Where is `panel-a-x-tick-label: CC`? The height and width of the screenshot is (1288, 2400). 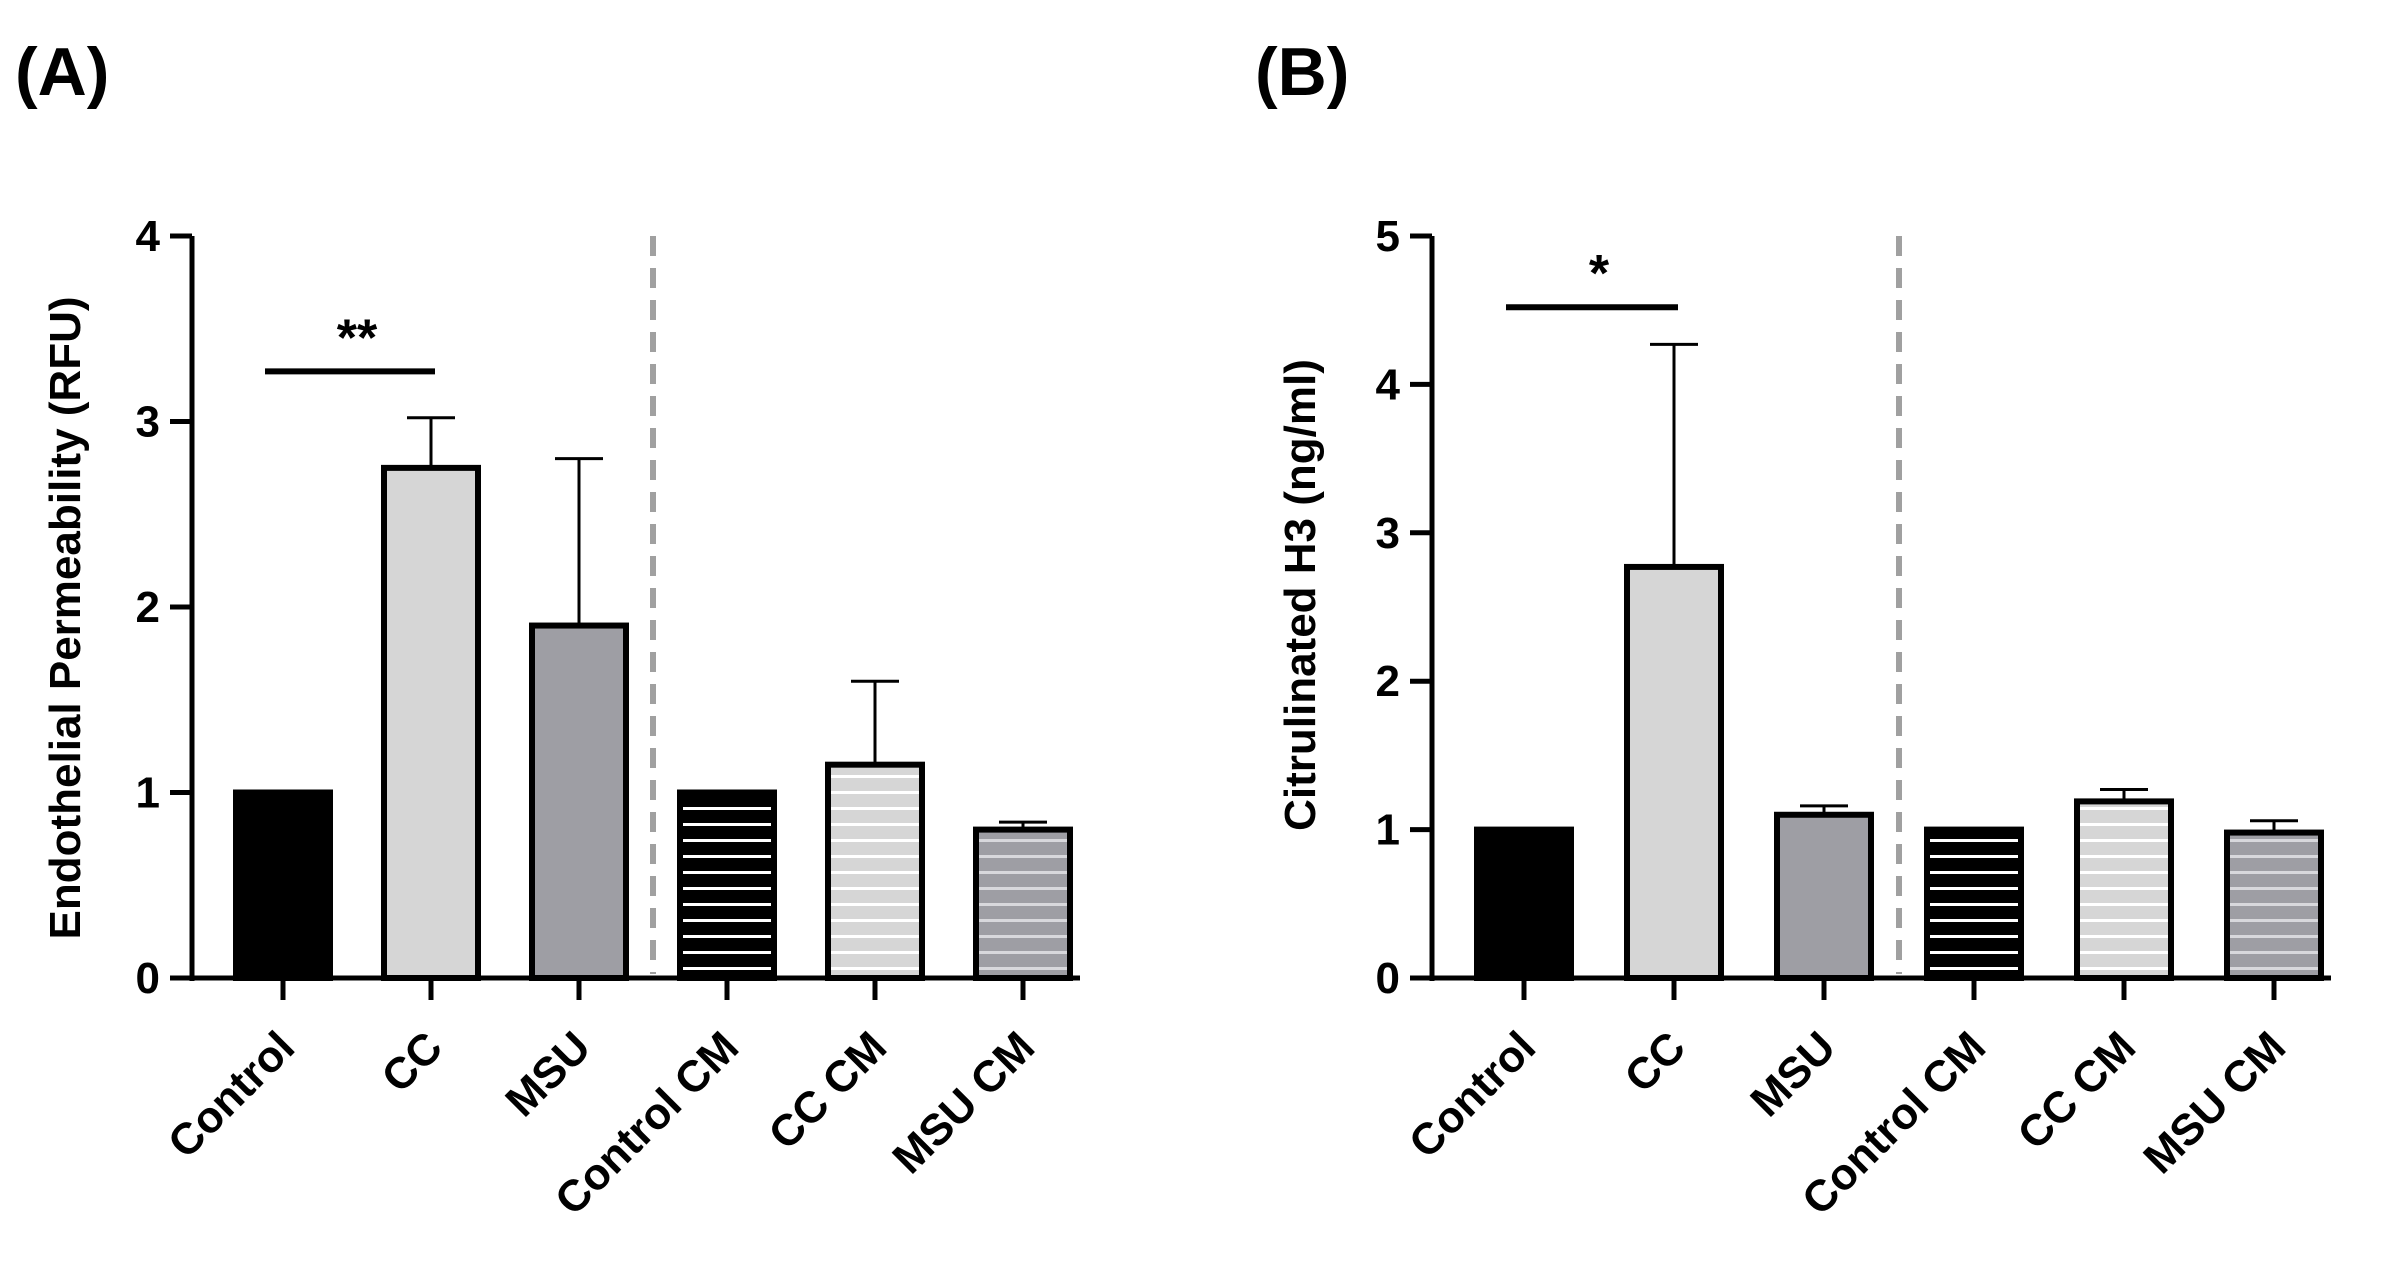
panel-a-x-tick-label: CC is located at coordinates (412, 1062).